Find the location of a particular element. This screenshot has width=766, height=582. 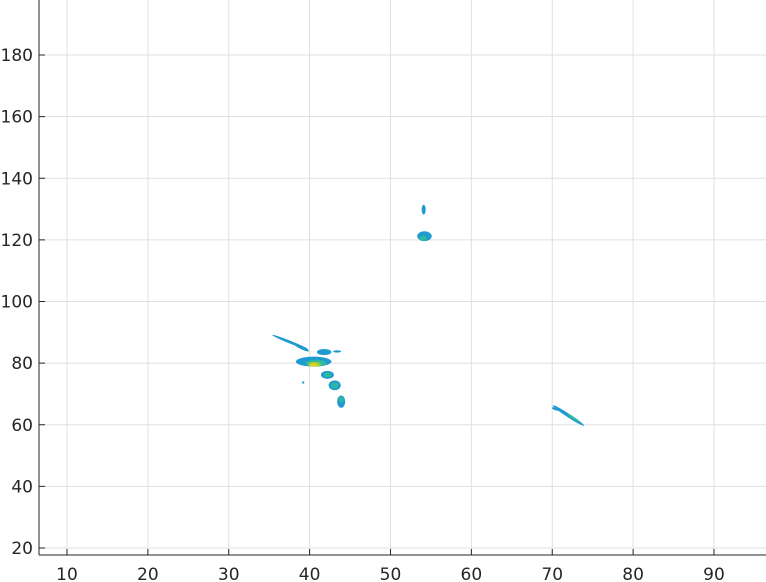

y-tick-label: 160 is located at coordinates (17, 118).